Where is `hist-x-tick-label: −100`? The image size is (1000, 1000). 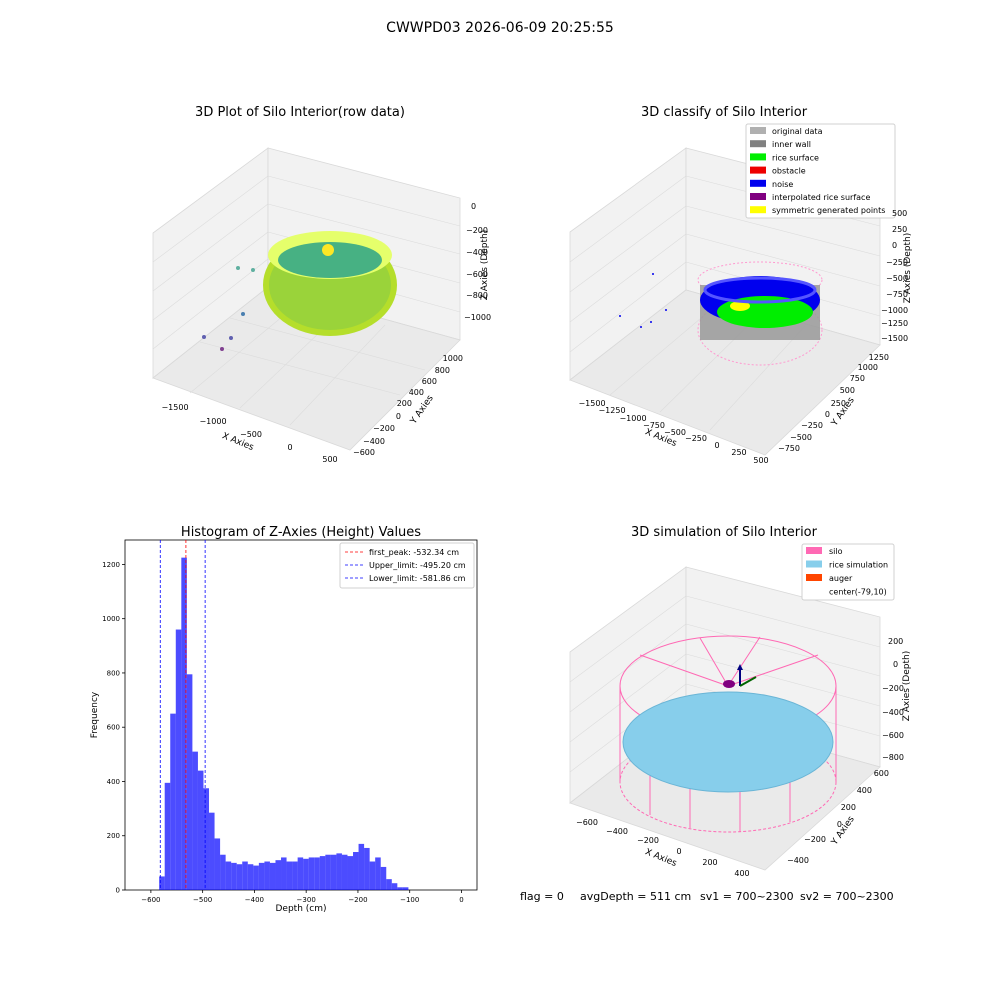
hist-x-tick-label: −100 is located at coordinates (409, 900).